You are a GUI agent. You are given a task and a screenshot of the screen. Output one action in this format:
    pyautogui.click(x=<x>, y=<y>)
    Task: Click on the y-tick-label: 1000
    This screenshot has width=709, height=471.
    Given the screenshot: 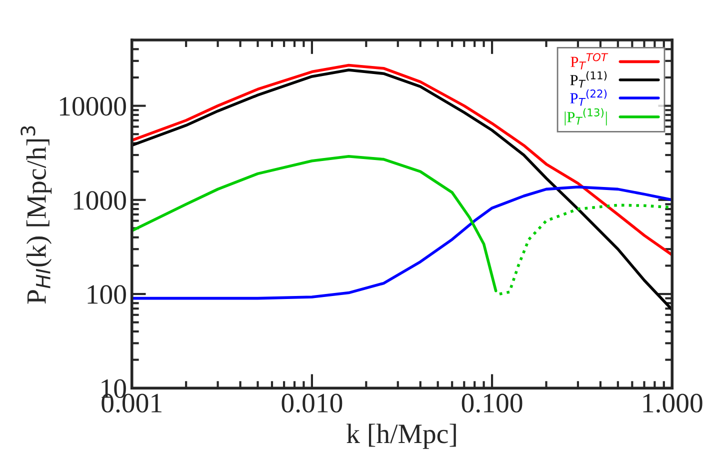 What is the action you would take?
    pyautogui.click(x=100, y=200)
    